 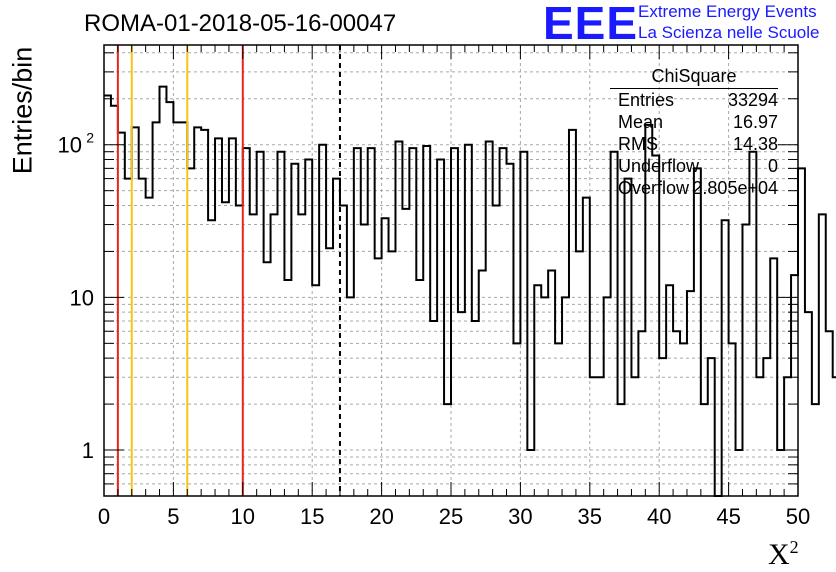 What do you see at coordinates (798, 516) in the screenshot?
I see `x-tick-label: 50` at bounding box center [798, 516].